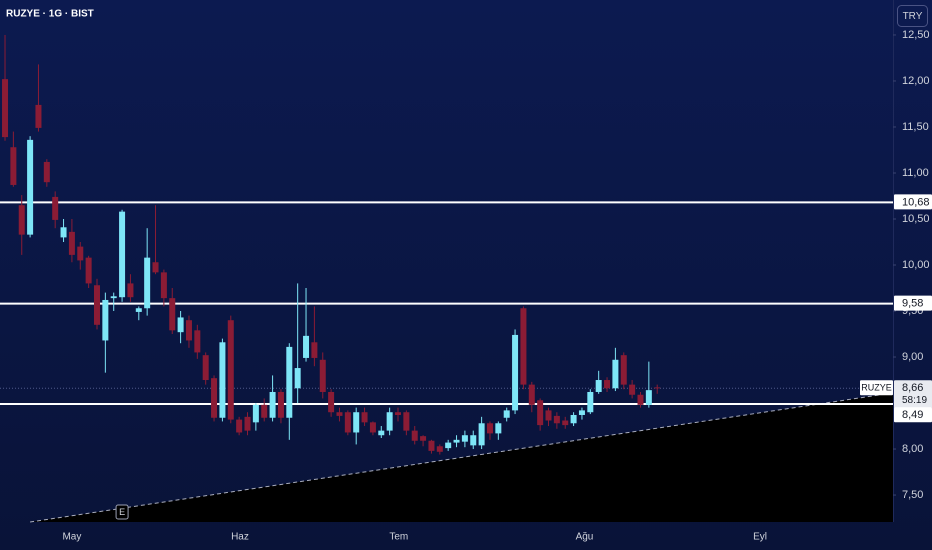 This screenshot has height=550, width=932. I want to click on symbol-tag, so click(876, 388).